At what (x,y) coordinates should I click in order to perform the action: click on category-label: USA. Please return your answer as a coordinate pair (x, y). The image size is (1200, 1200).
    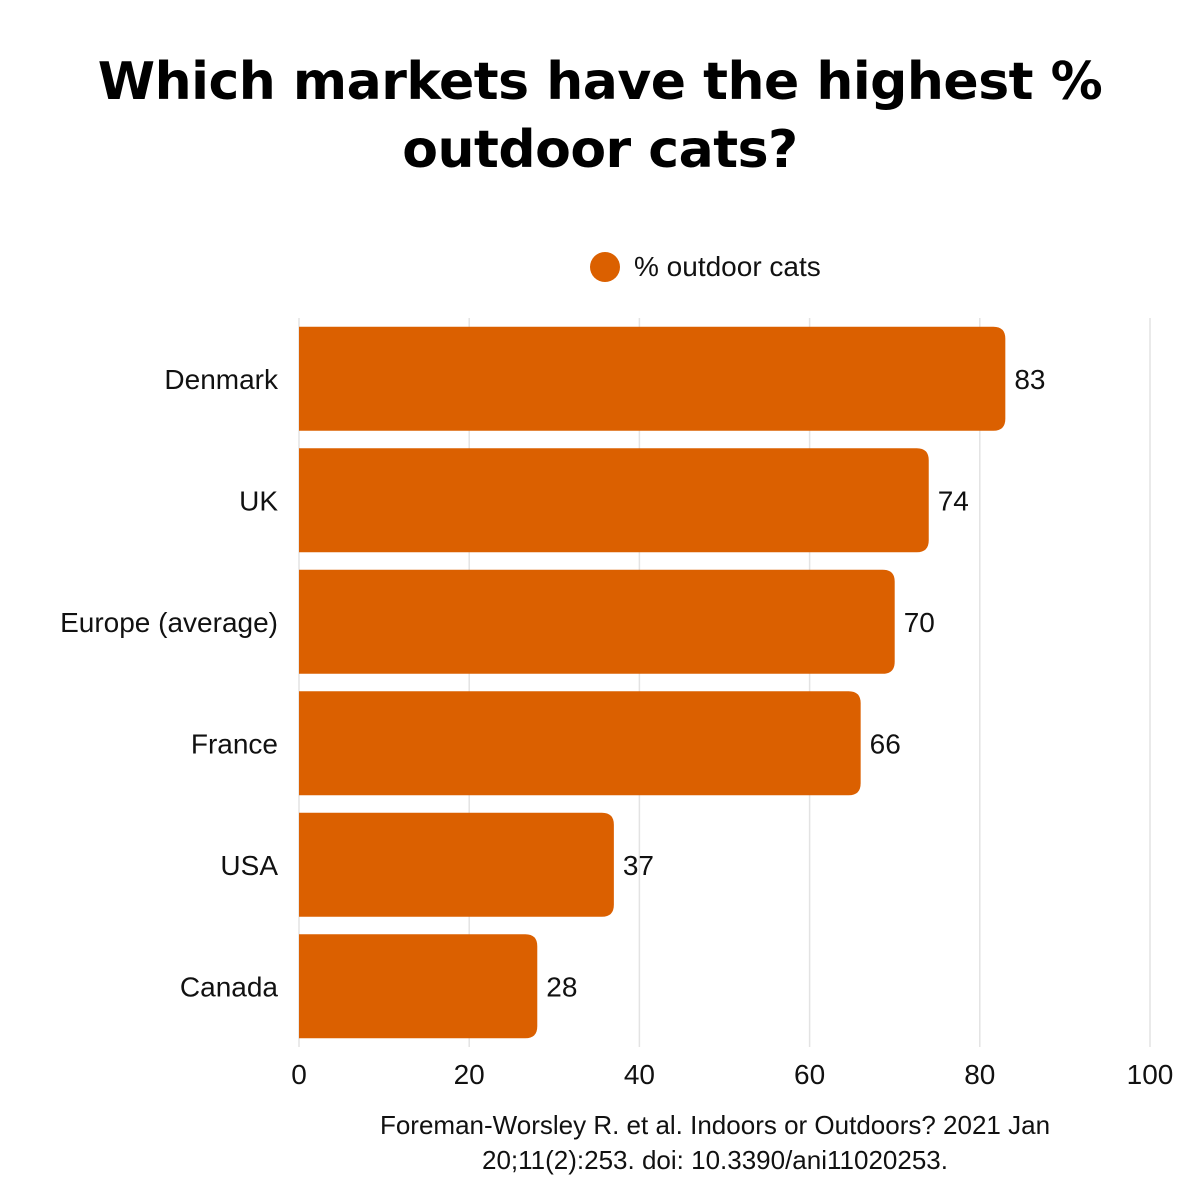
    Looking at the image, I should click on (249, 865).